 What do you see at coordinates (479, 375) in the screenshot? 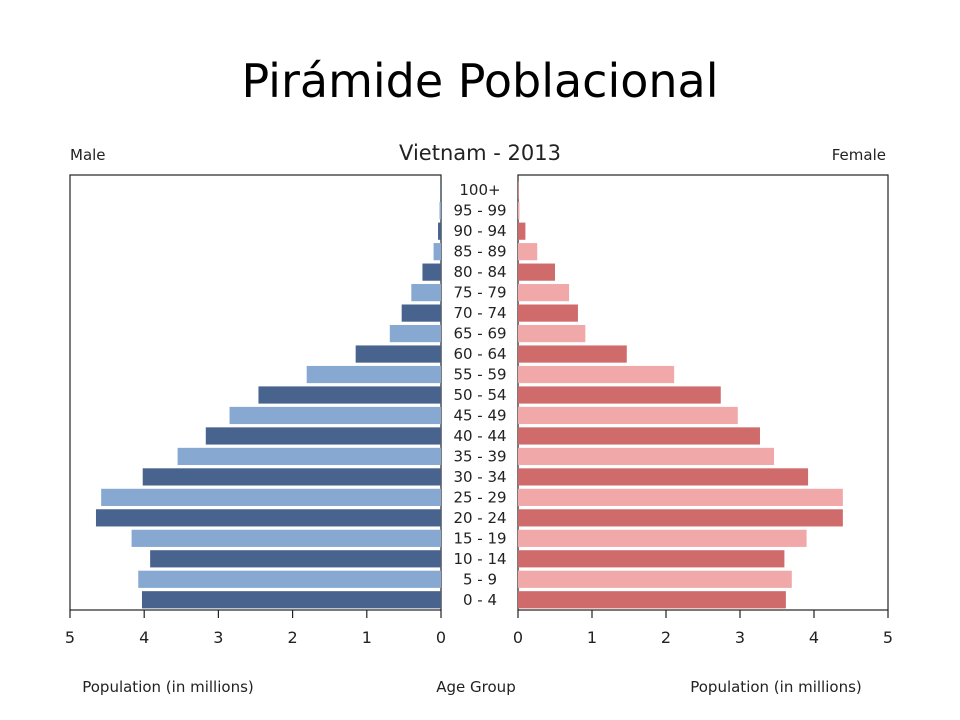
I see `age-group-label: 55 - 59` at bounding box center [479, 375].